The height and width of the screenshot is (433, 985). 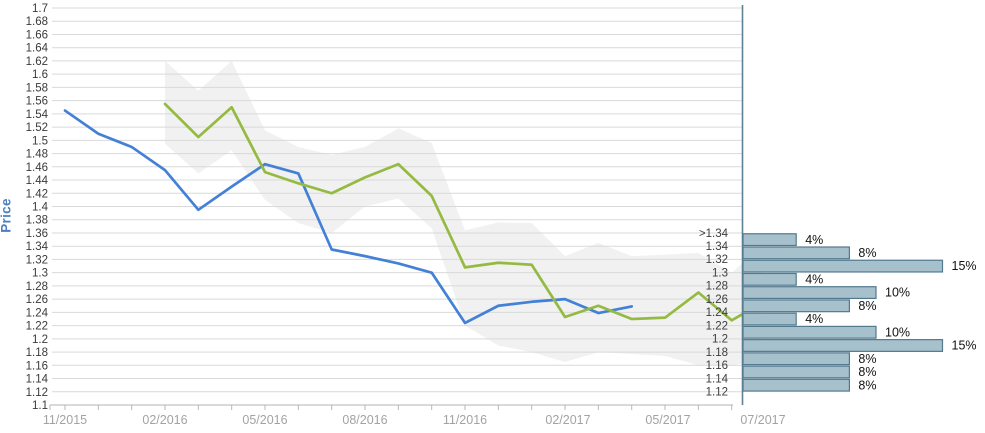 I want to click on histogram-bin-label: 1.3, so click(x=720, y=273).